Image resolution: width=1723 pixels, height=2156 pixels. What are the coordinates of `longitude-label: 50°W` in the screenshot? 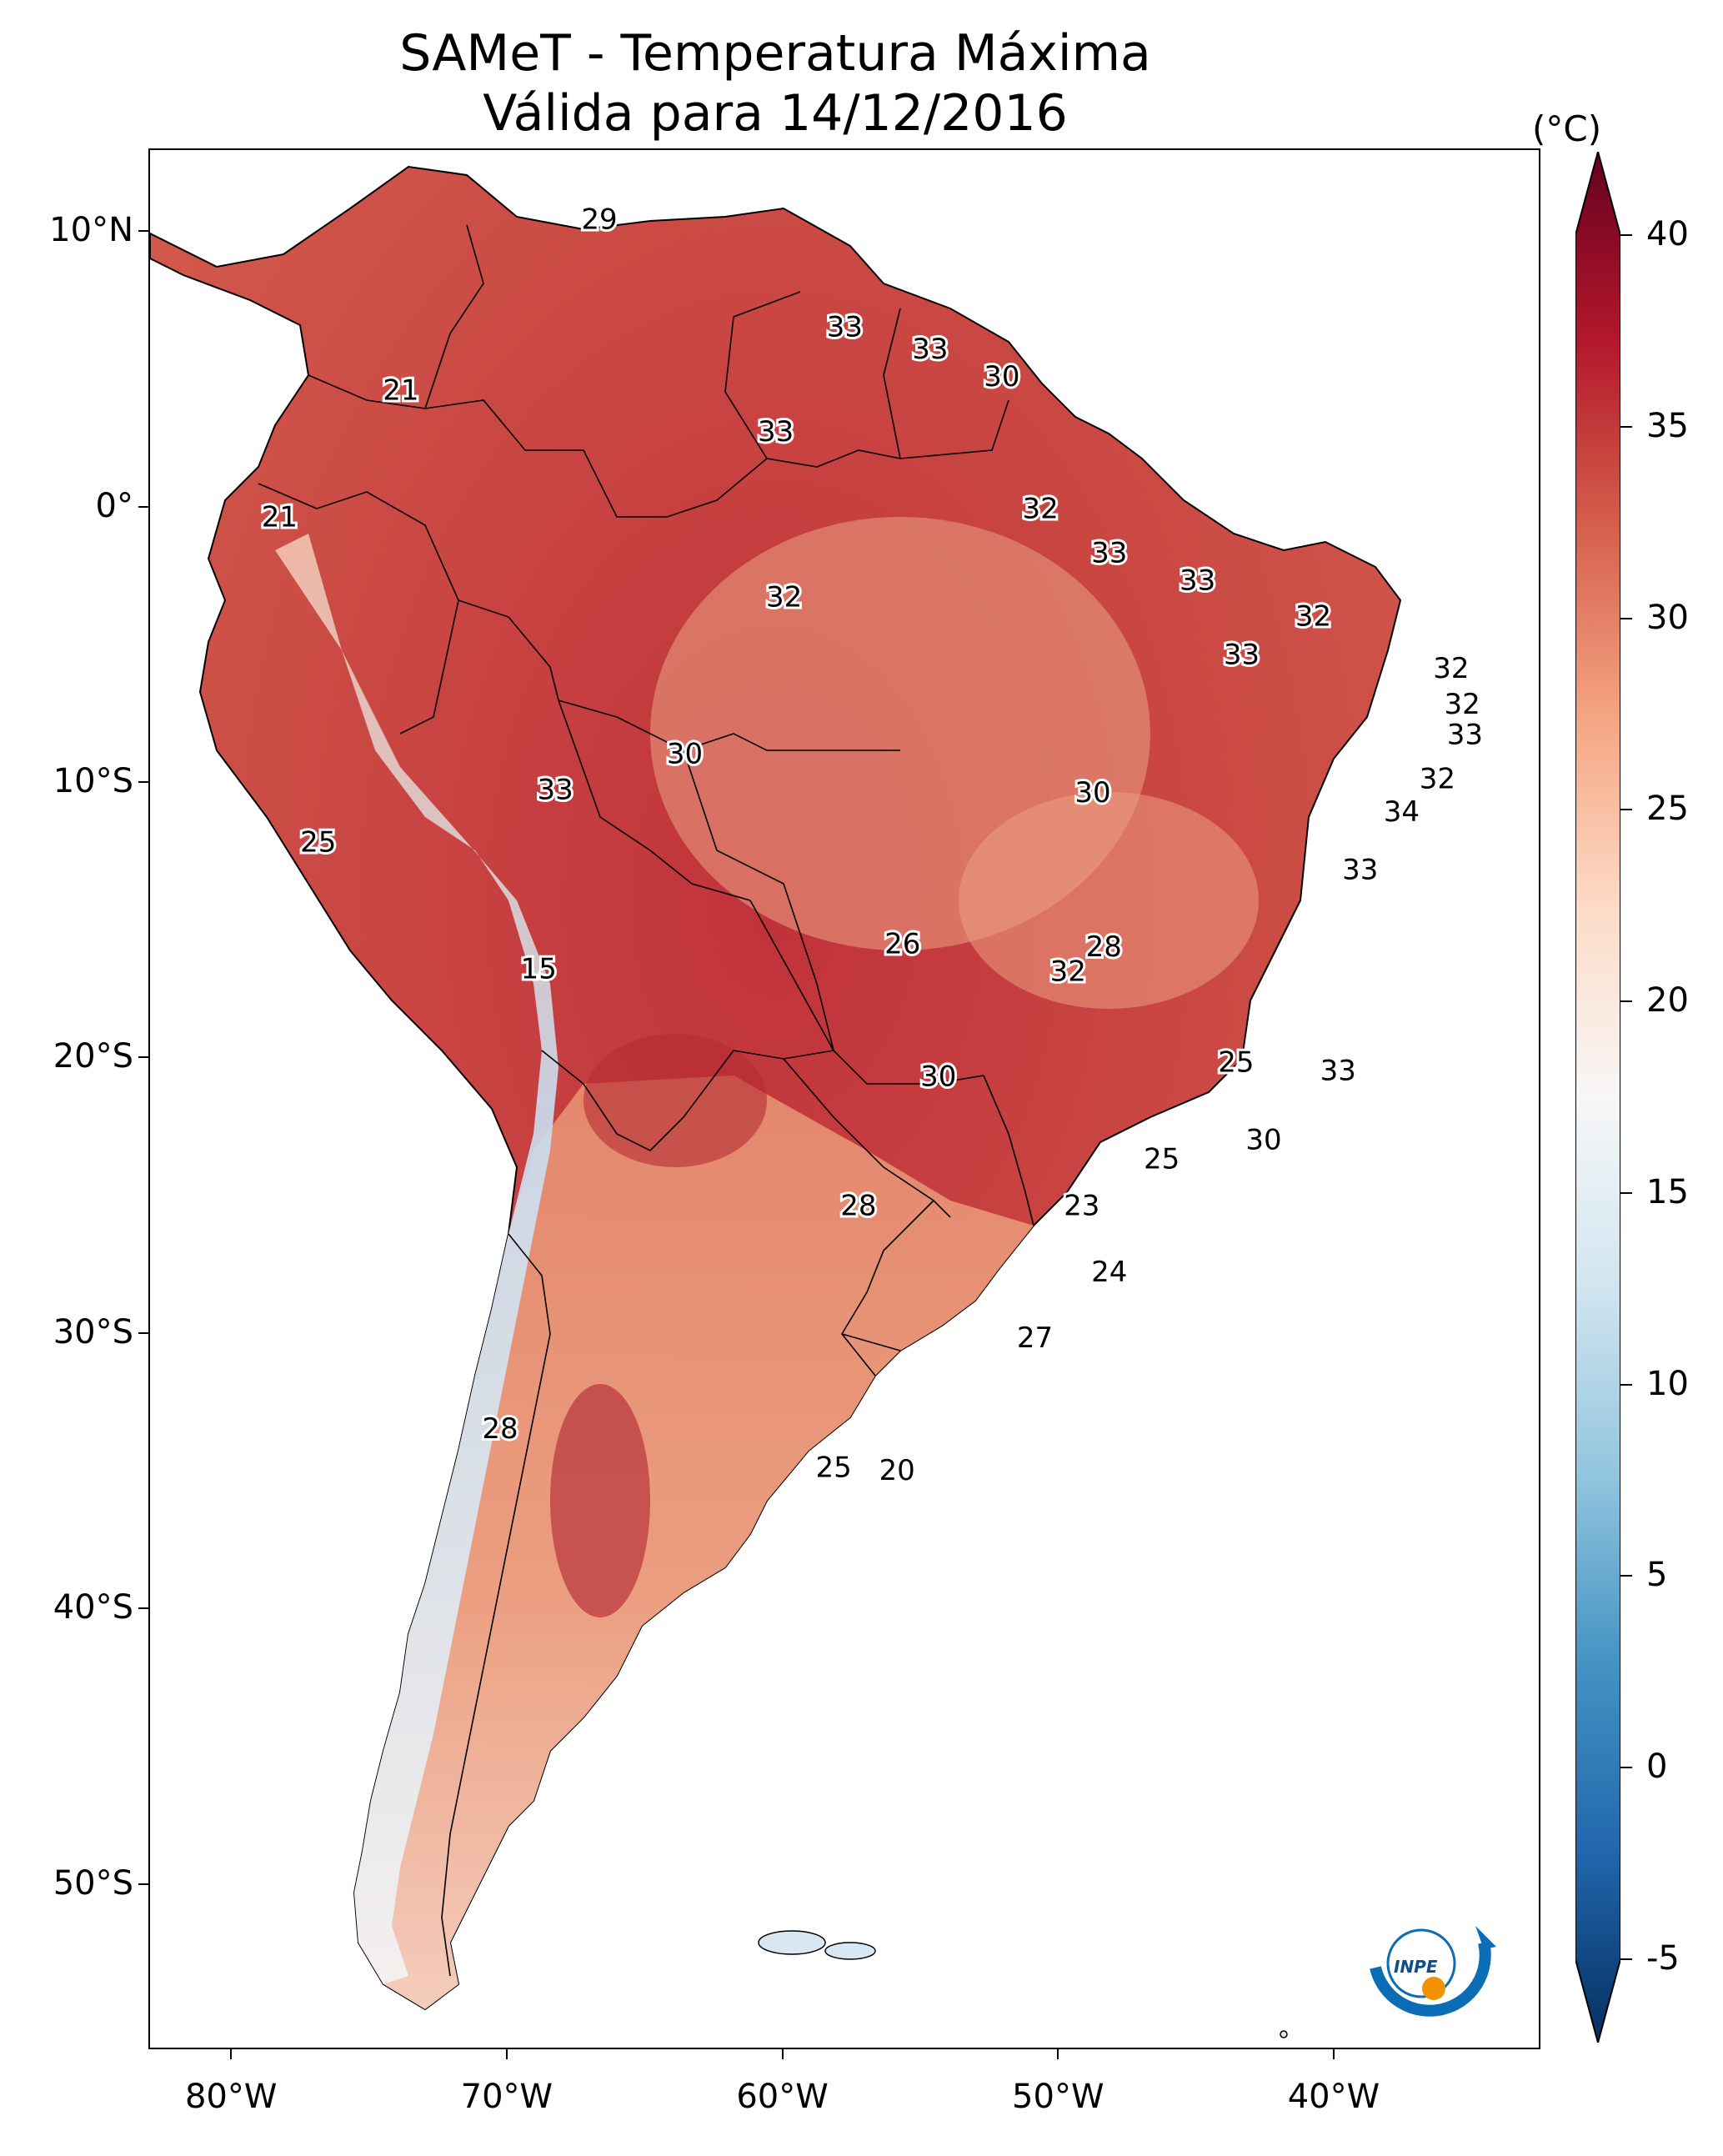 It's located at (1058, 2097).